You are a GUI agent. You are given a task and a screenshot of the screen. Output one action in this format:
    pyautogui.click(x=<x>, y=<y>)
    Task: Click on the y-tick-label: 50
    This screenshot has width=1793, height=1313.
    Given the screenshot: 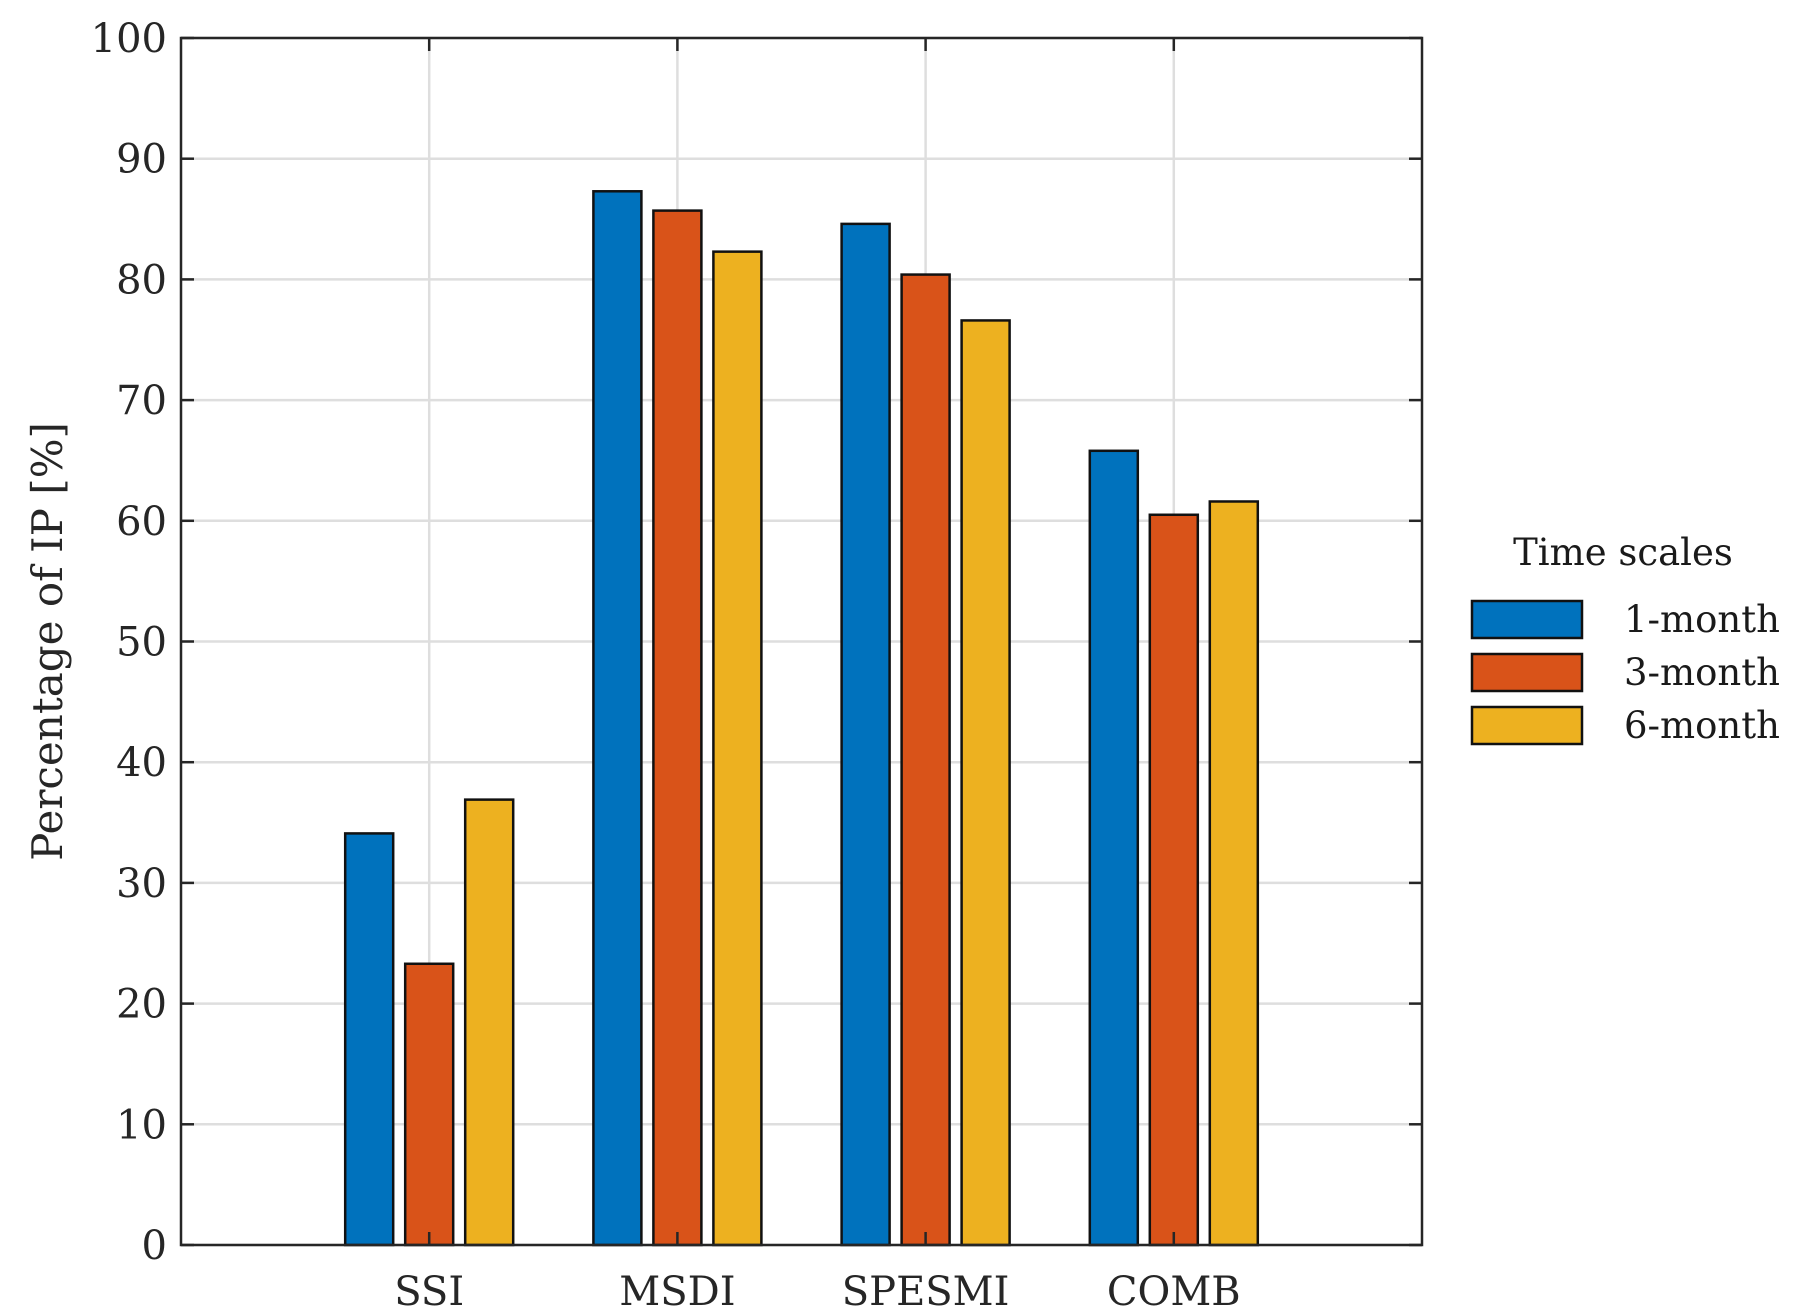 What is the action you would take?
    pyautogui.click(x=141, y=643)
    